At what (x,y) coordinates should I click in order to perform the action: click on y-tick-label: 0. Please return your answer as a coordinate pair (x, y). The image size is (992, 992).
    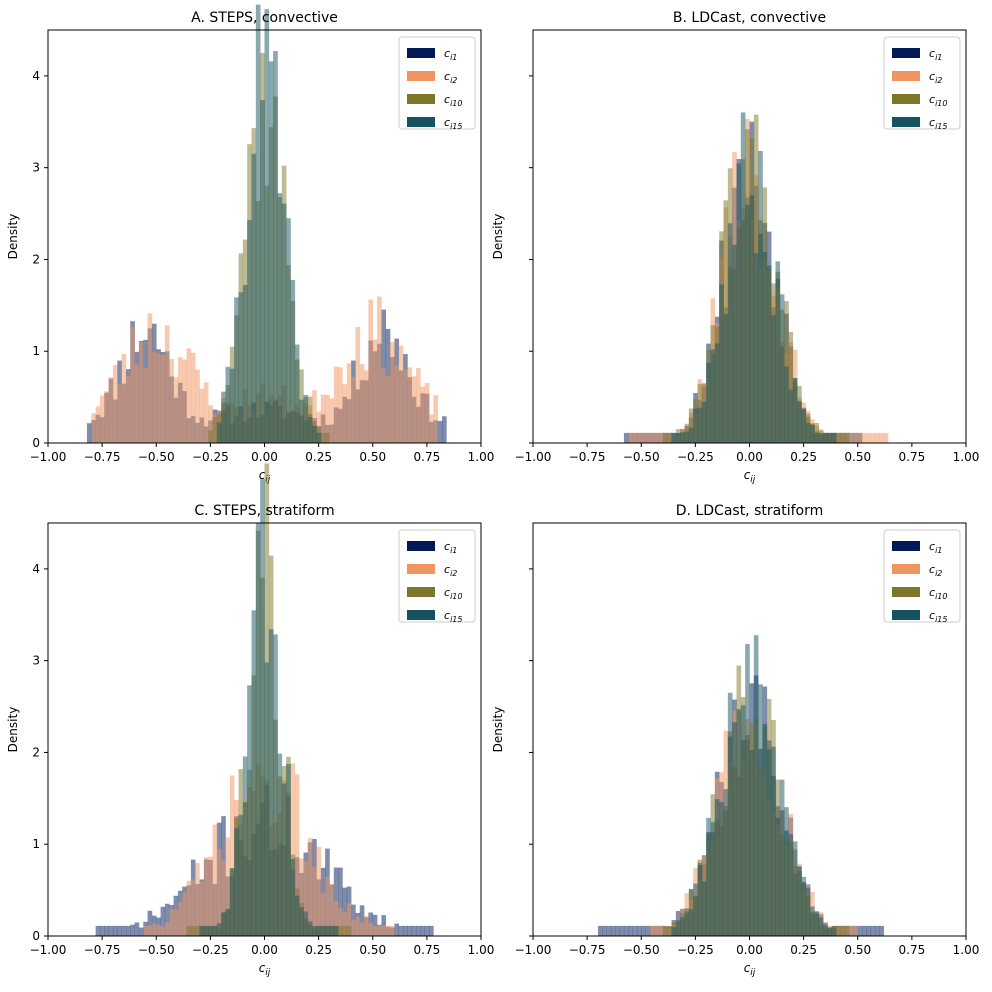
    Looking at the image, I should click on (36, 443).